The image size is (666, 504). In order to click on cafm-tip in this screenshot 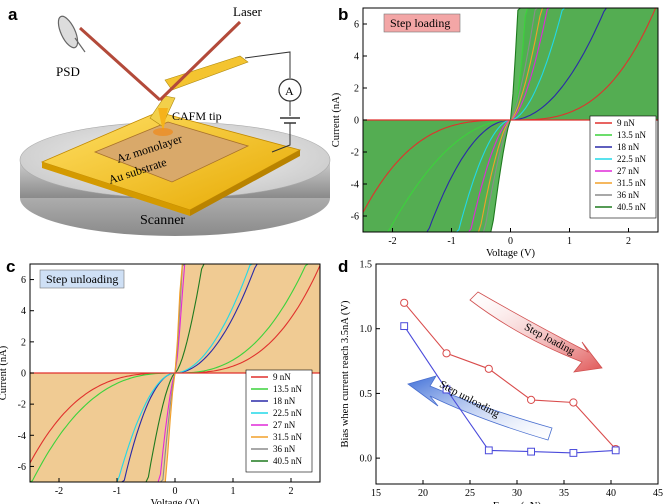, I will do `click(163, 120)`.